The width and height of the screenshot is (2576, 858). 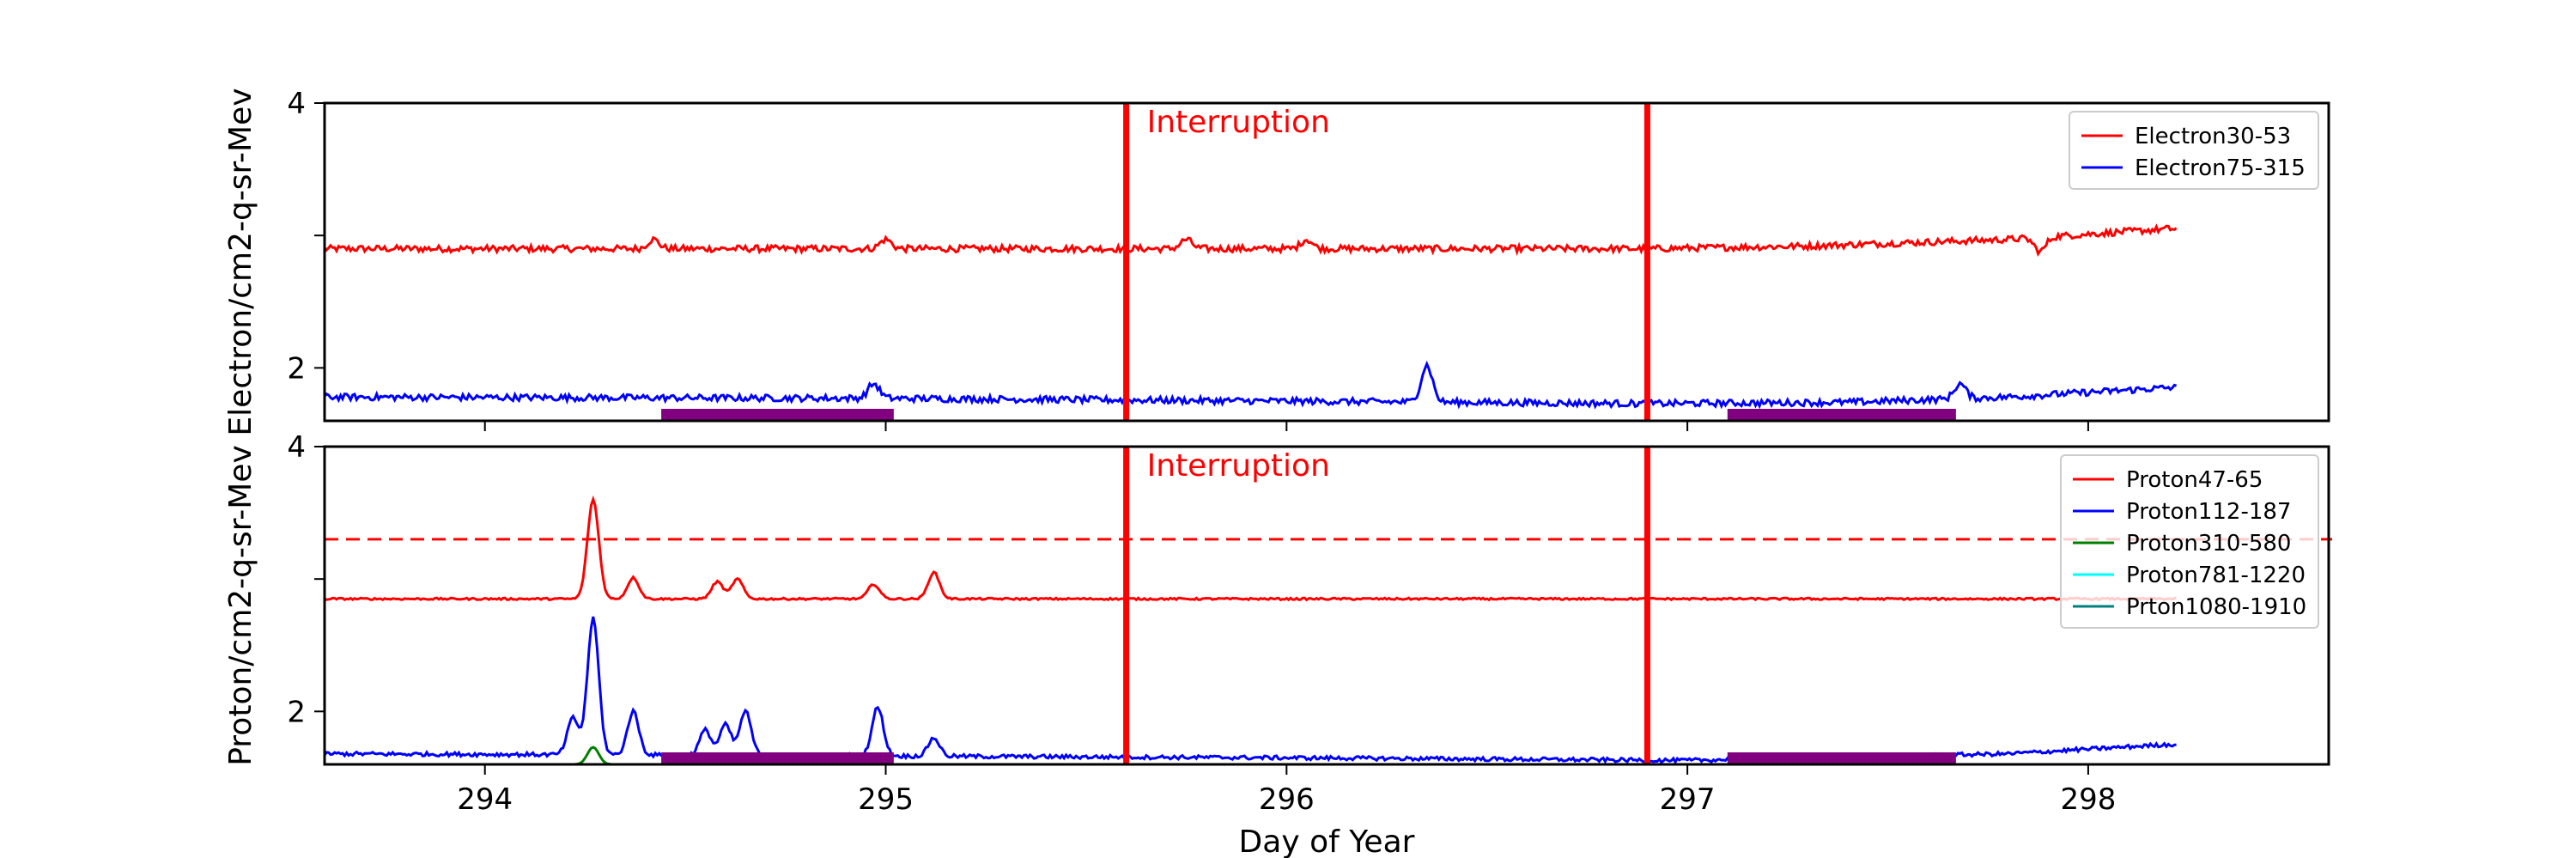 I want to click on x-tick-label: 294, so click(x=485, y=799).